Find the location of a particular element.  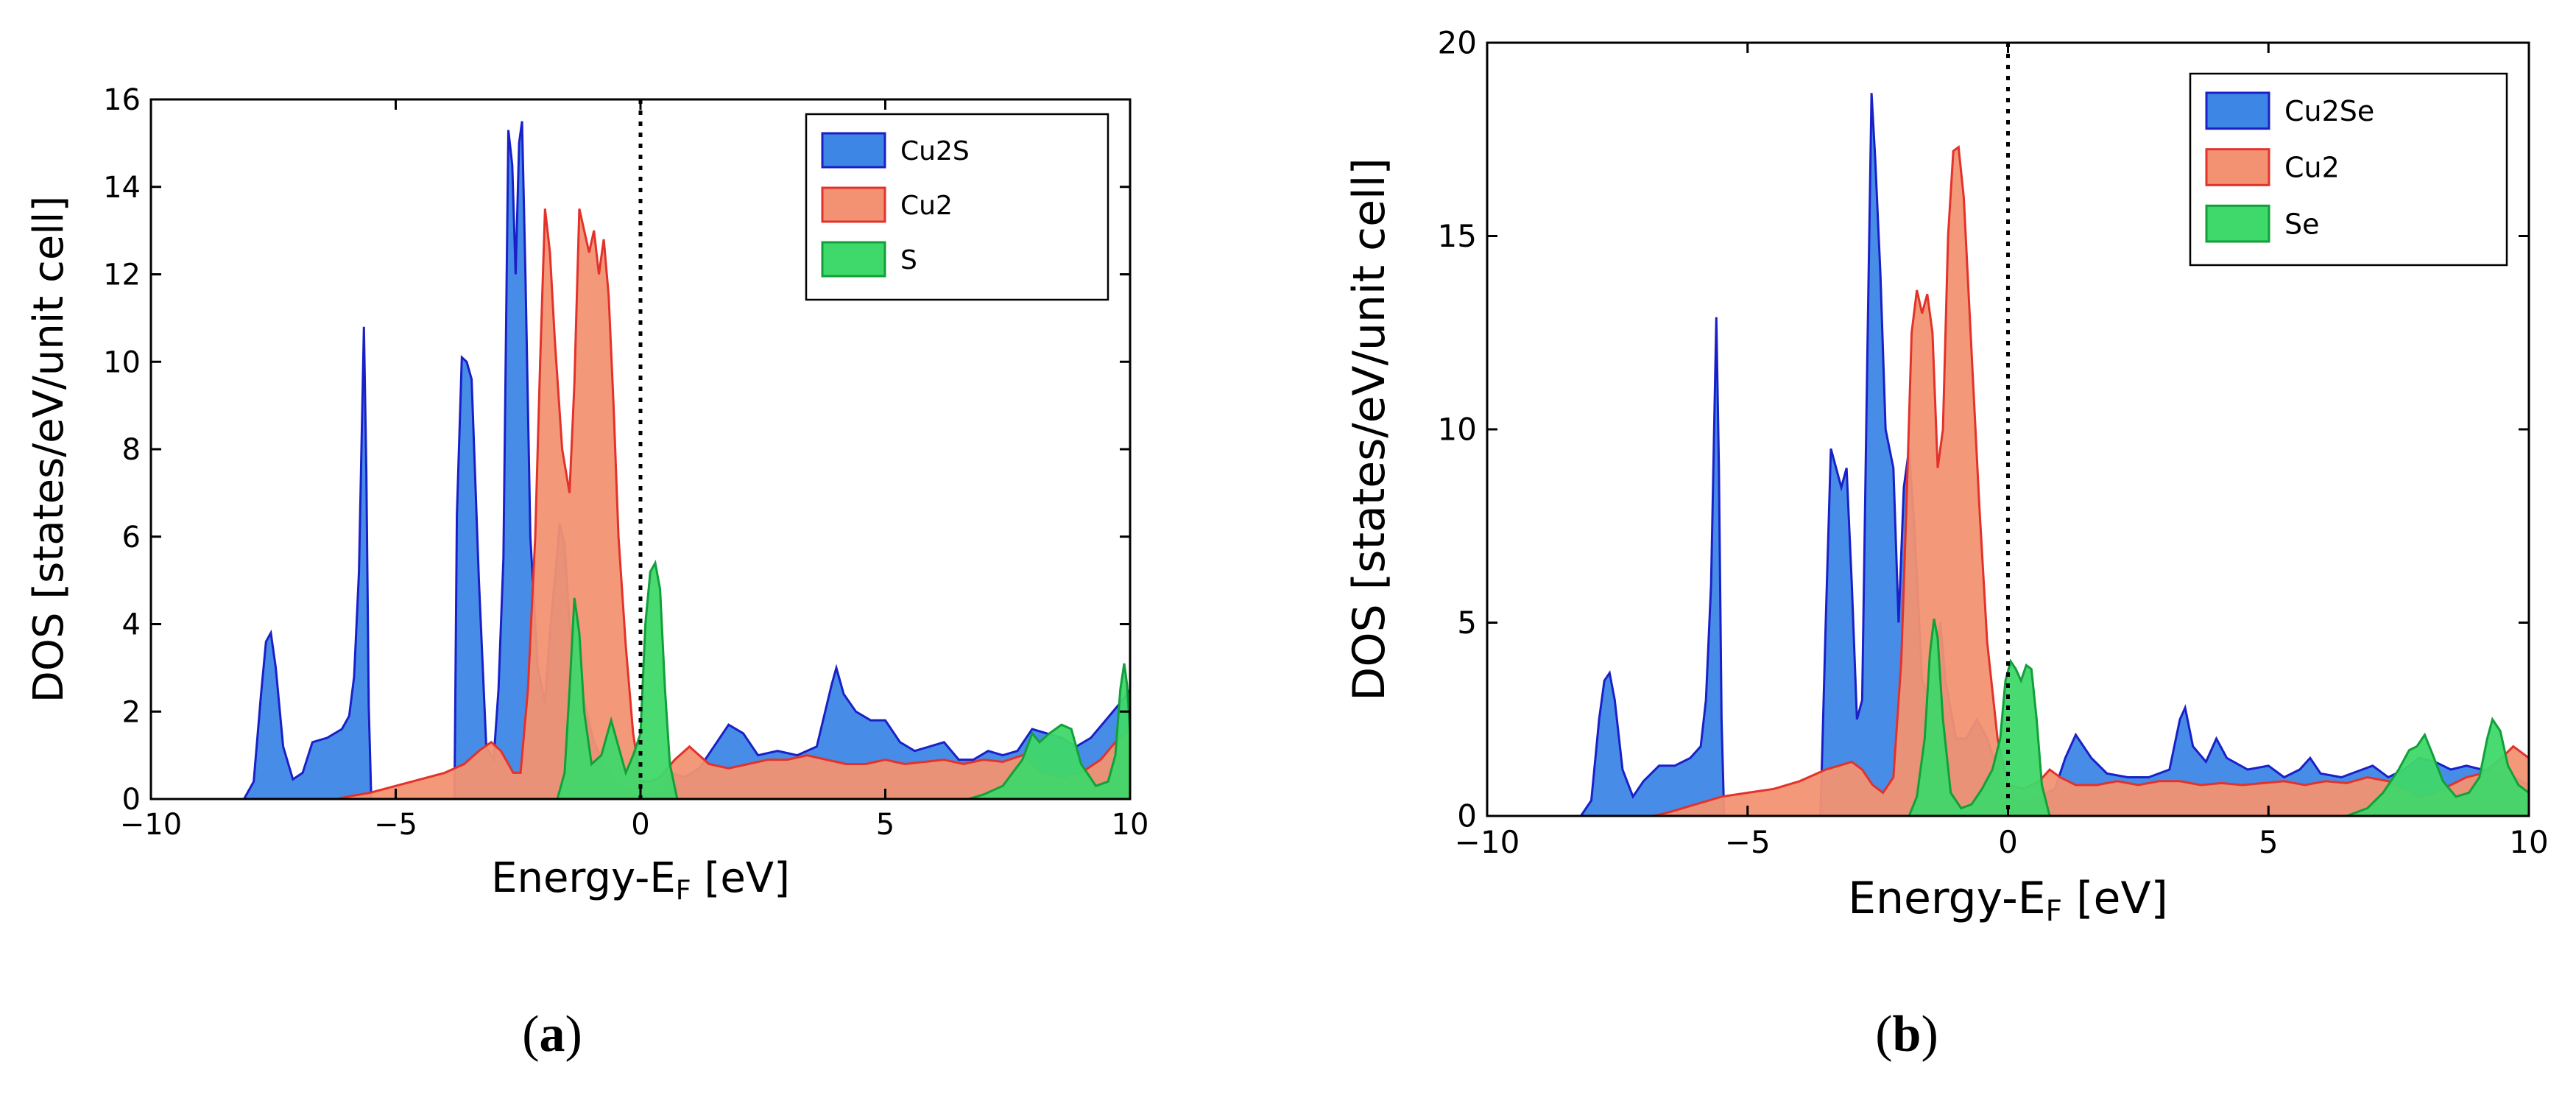

x-tick-label-b: 0 is located at coordinates (2008, 842).